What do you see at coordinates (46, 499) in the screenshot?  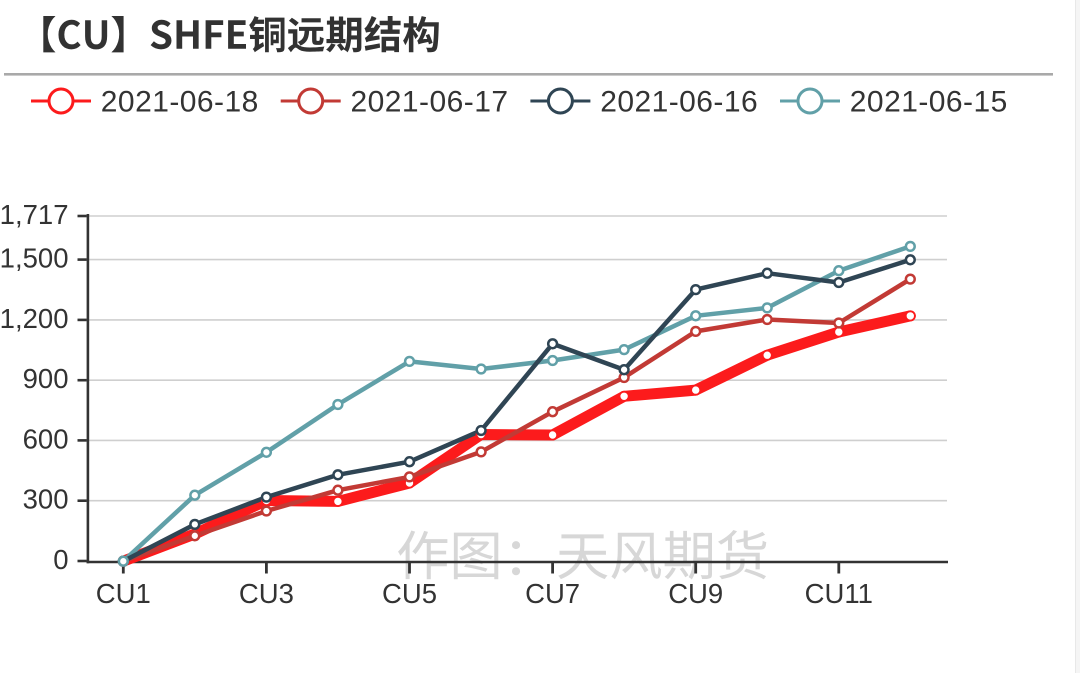 I see `svg-text: 300` at bounding box center [46, 499].